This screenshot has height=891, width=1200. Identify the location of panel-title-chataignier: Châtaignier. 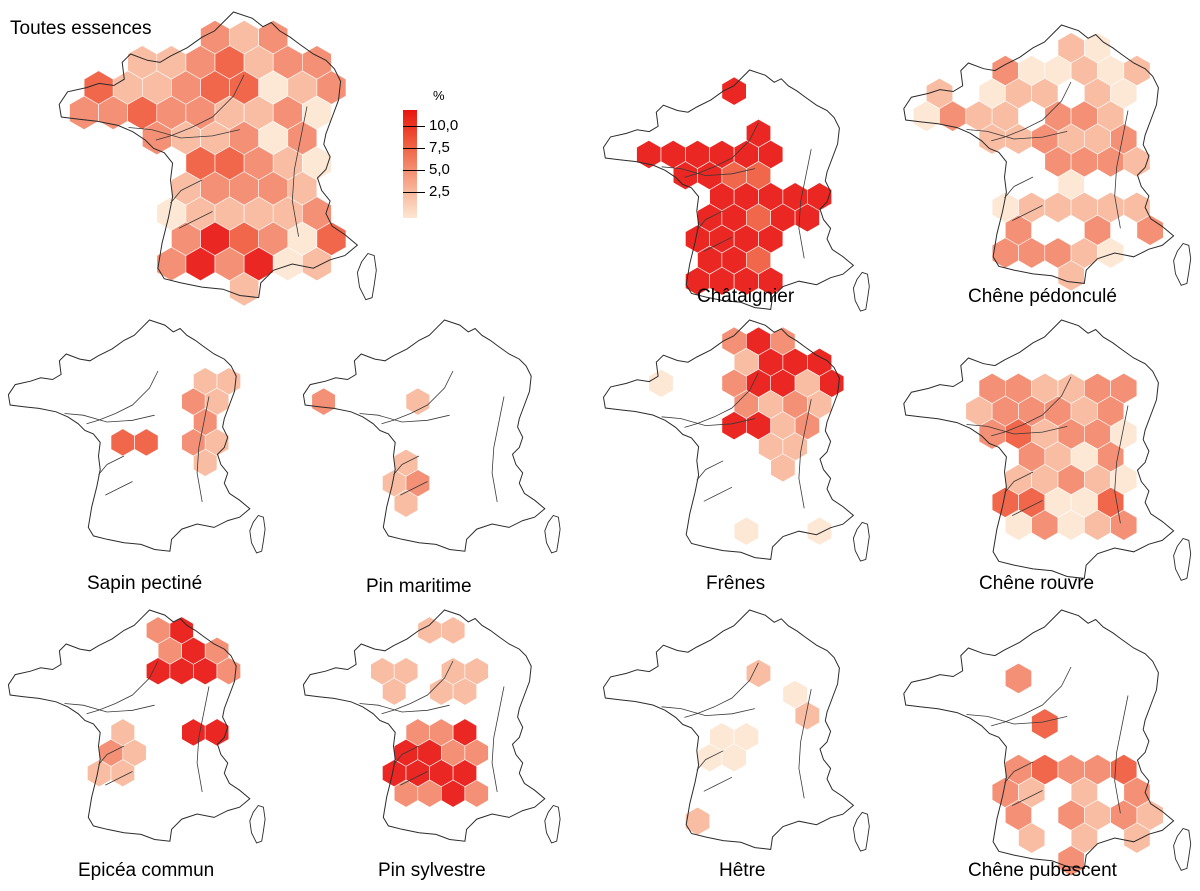
(746, 296).